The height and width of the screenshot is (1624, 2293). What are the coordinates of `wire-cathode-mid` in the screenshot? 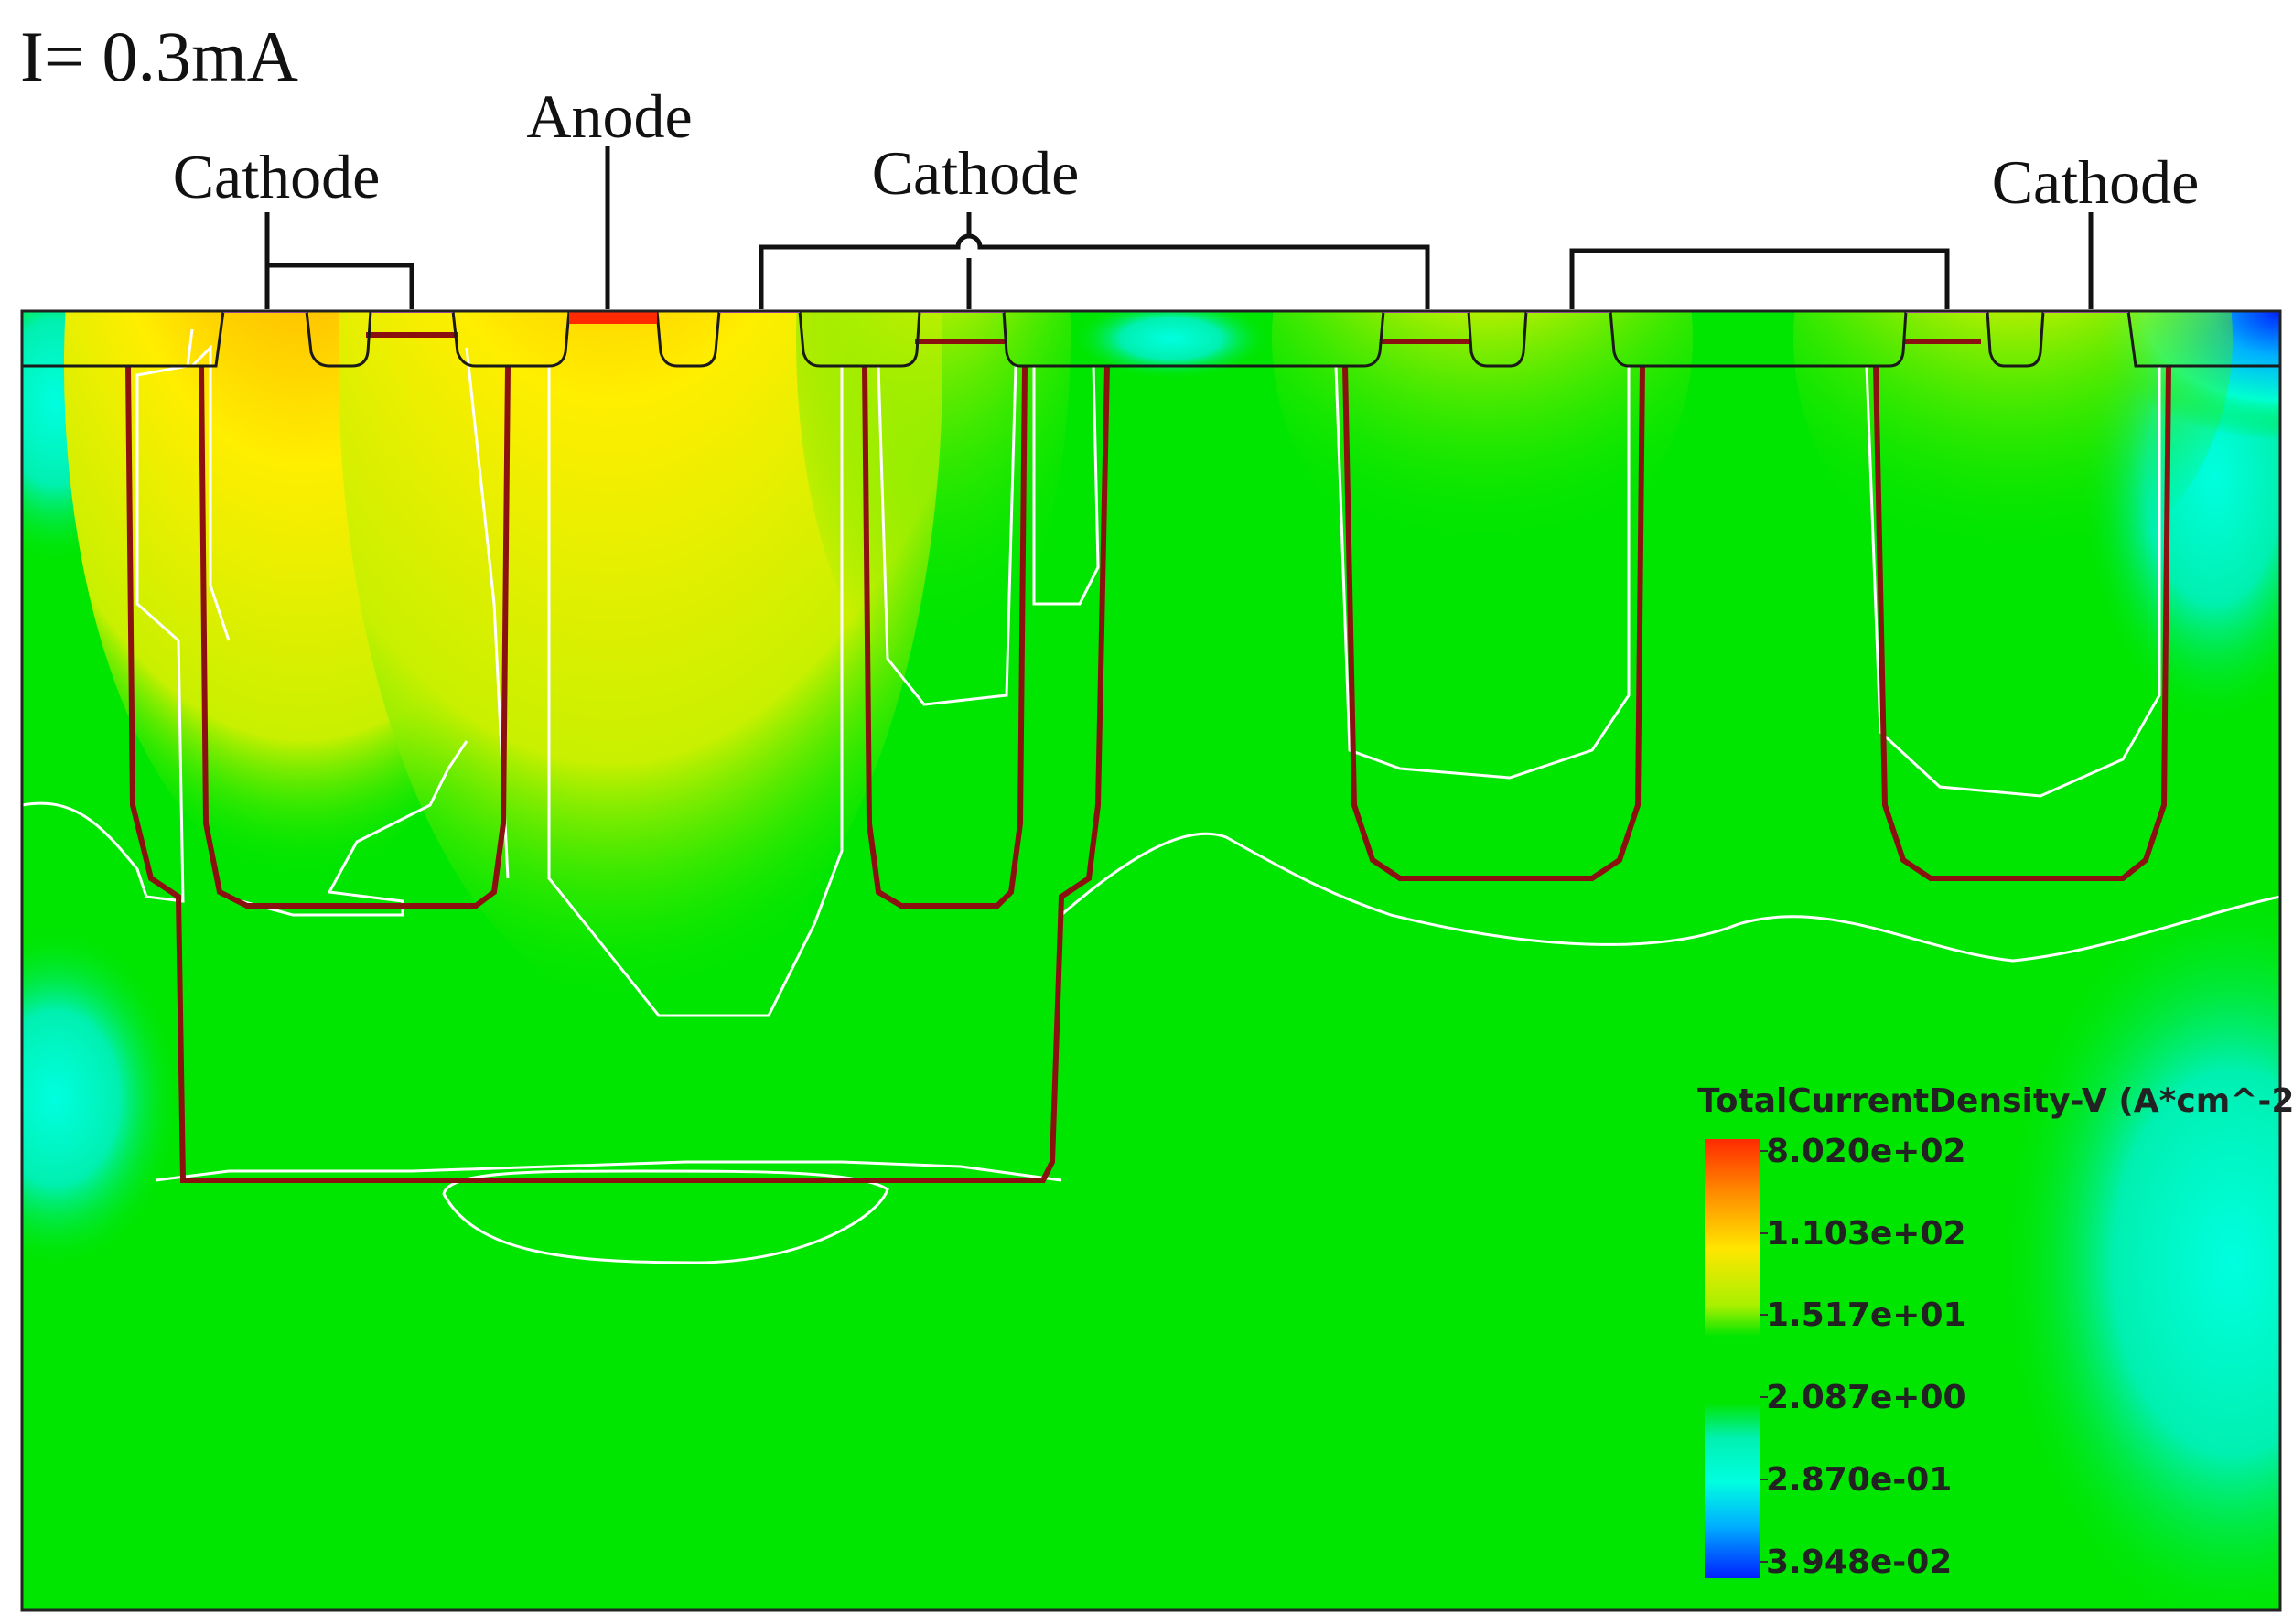 It's located at (1094, 271).